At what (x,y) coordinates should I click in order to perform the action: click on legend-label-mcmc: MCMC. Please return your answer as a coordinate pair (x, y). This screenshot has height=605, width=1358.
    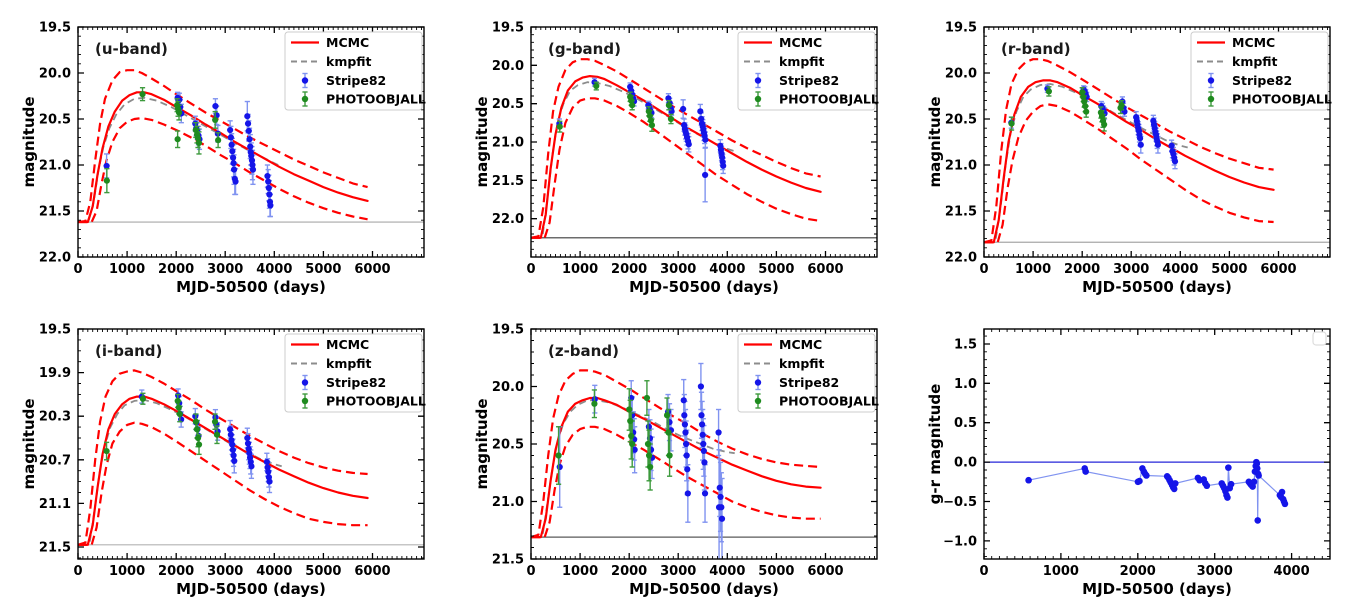
    Looking at the image, I should click on (800, 344).